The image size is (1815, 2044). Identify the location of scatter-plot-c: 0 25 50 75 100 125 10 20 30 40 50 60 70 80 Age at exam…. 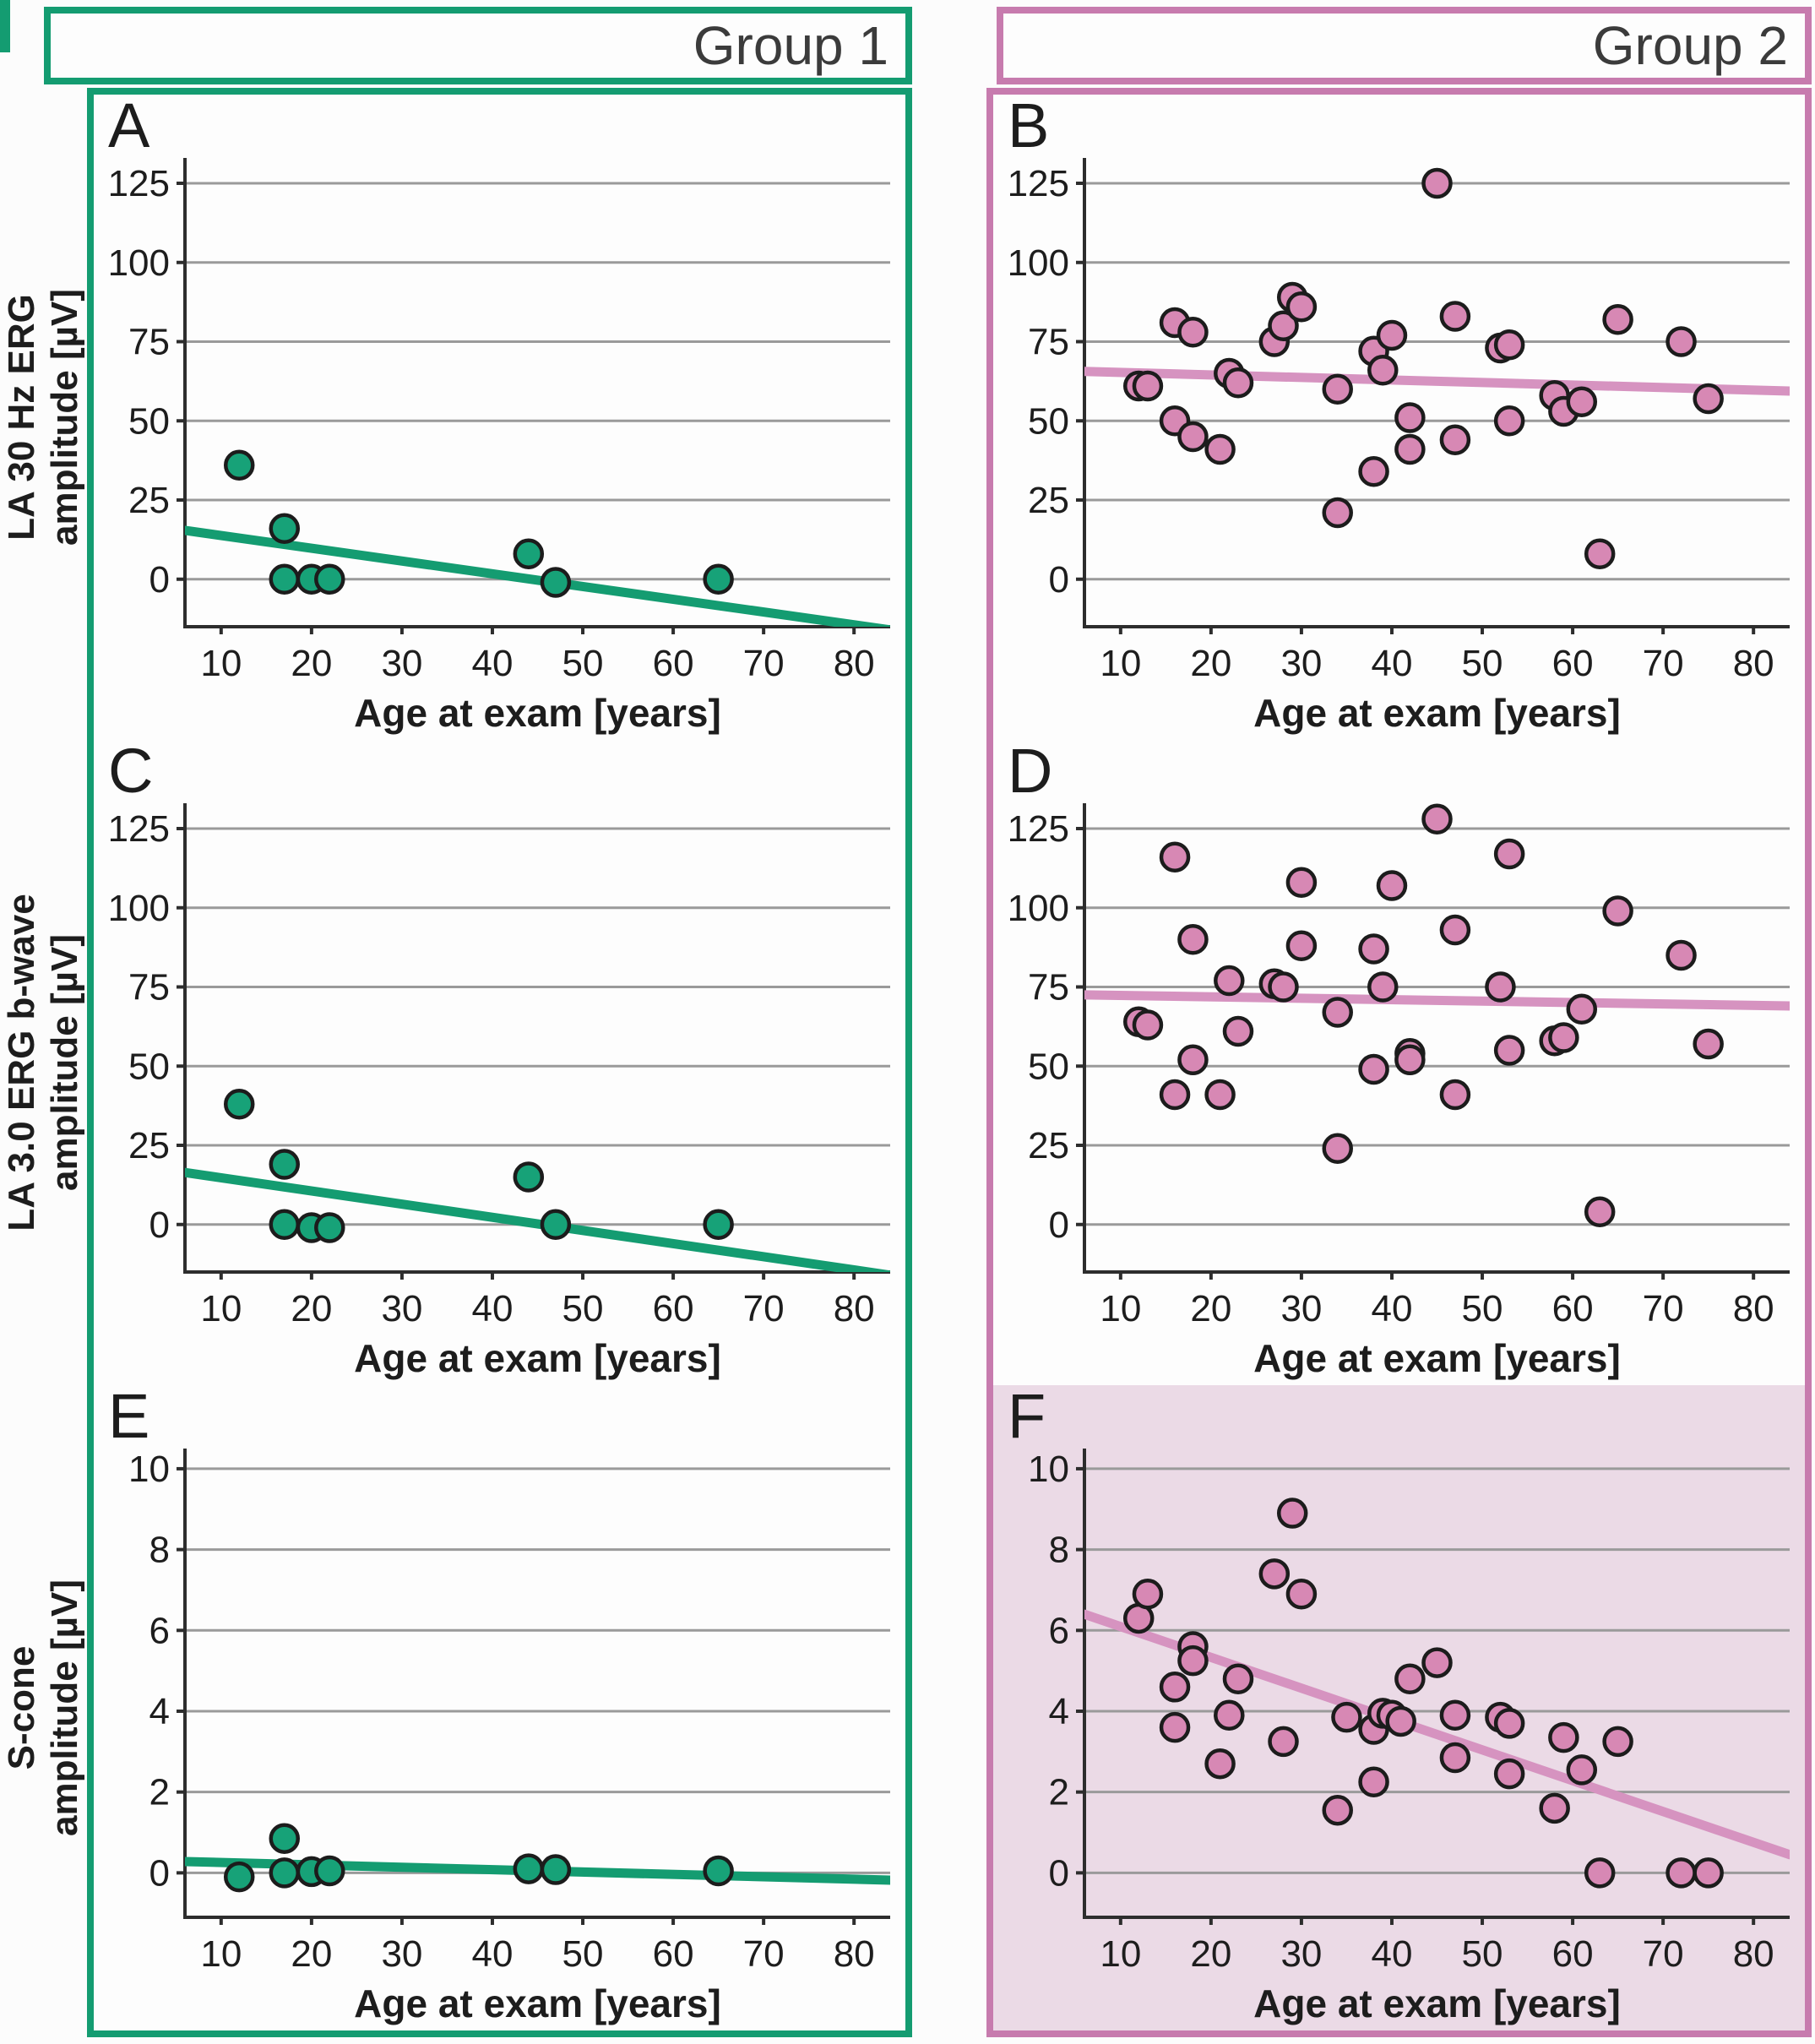
(499, 1092).